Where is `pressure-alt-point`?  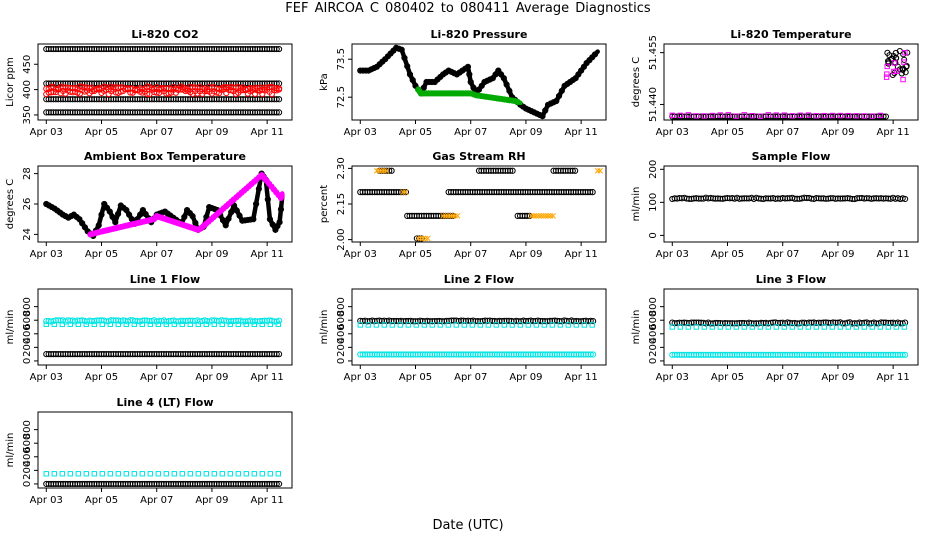 pressure-alt-point is located at coordinates (517, 102).